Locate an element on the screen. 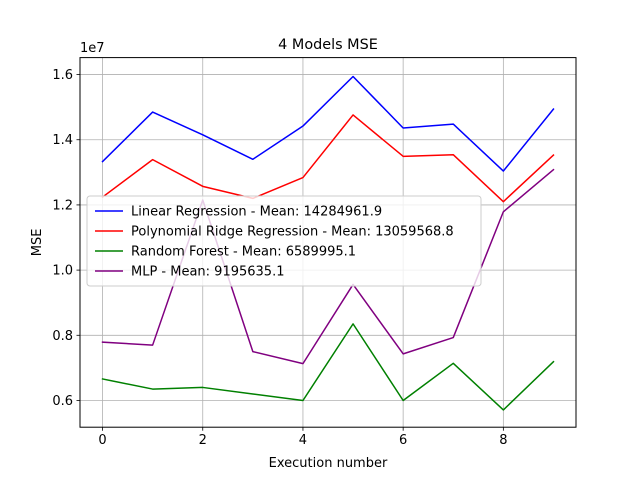  y-tick-label: 1.6 is located at coordinates (62, 75).